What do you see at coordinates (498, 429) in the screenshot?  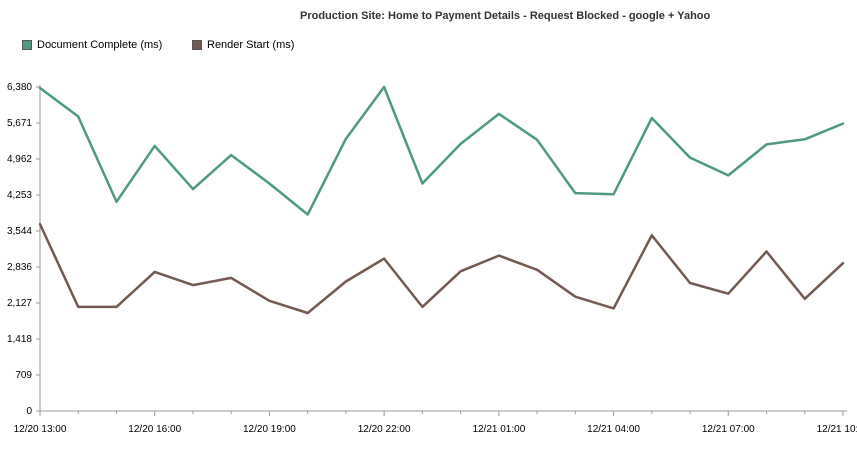 I see `x-tick-label: 12/21 01:00` at bounding box center [498, 429].